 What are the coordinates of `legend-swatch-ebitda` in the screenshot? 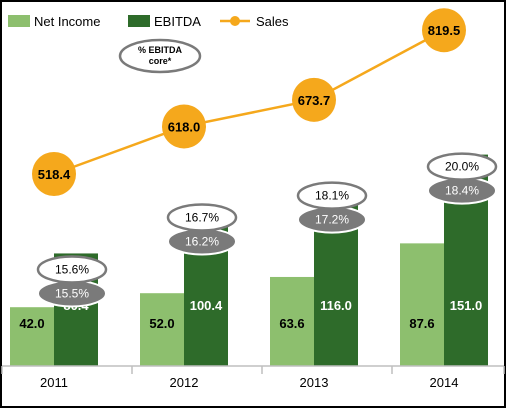 It's located at (139, 21).